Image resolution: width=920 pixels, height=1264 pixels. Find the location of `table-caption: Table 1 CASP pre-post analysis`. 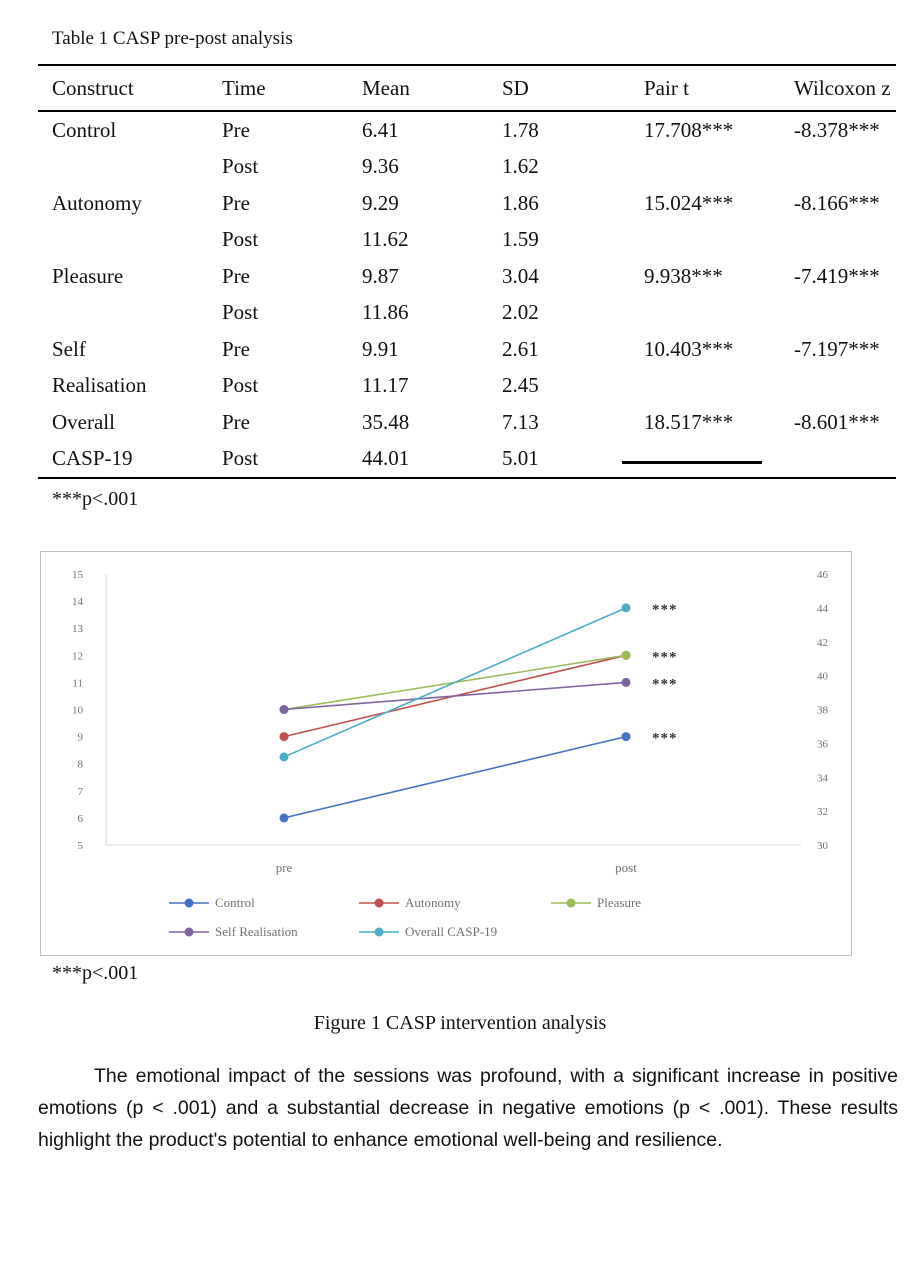

table-caption: Table 1 CASP pre-post analysis is located at coordinates (172, 38).